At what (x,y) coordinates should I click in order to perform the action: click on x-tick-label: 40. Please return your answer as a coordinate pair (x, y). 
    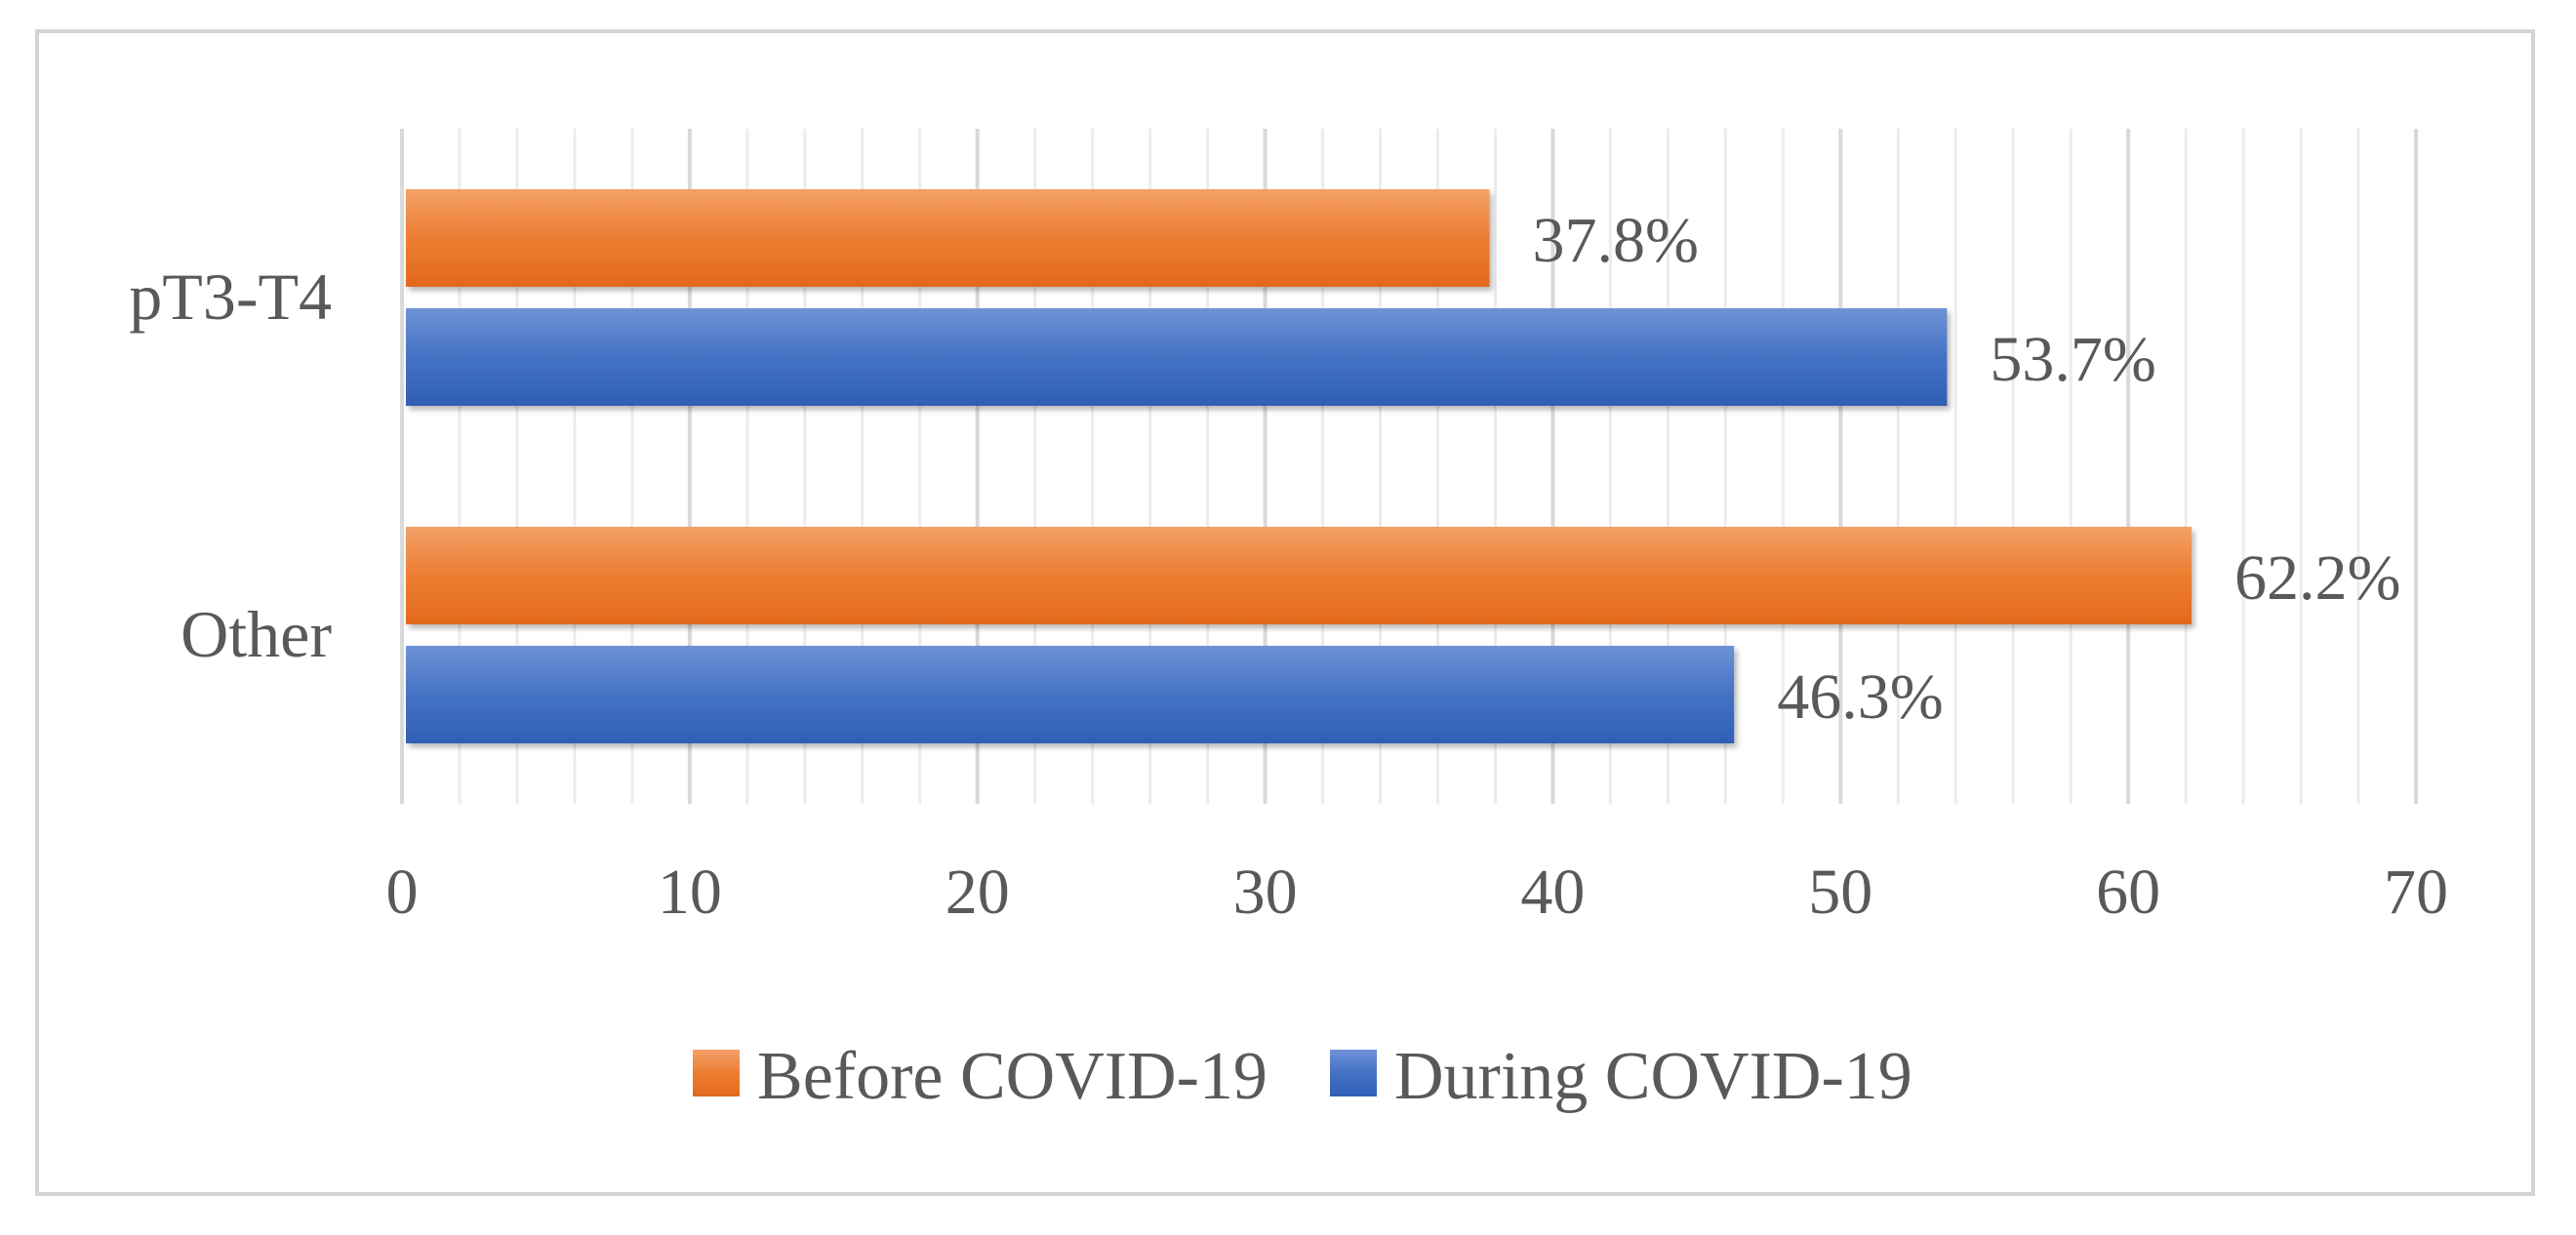
    Looking at the image, I should click on (1552, 892).